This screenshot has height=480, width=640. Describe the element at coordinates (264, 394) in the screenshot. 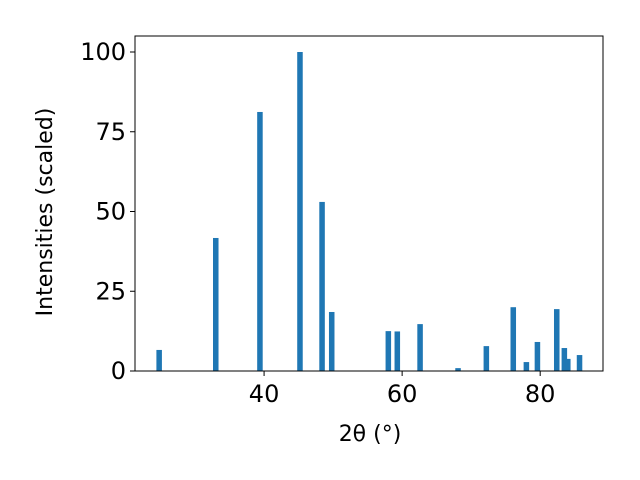

I see `x-tick-label: 40` at that location.